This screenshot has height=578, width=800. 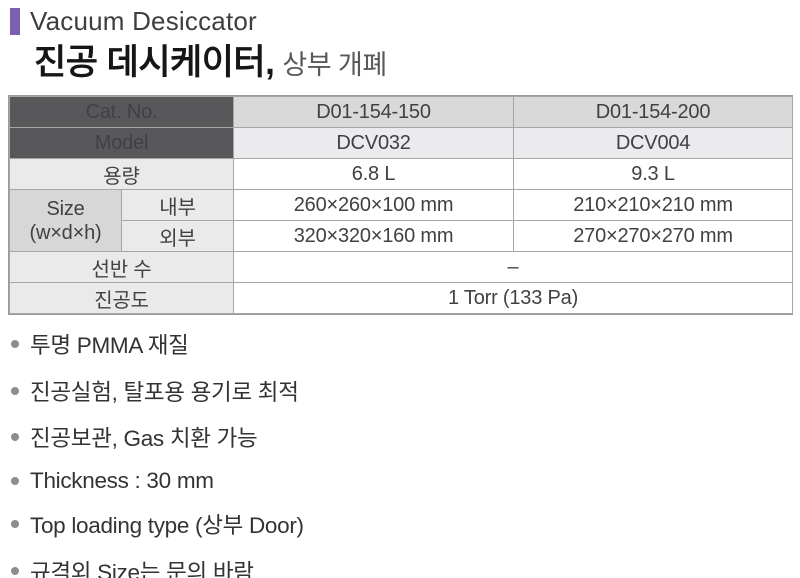 What do you see at coordinates (121, 298) in the screenshot?
I see `vacuum-degree-label-cell: 진공도` at bounding box center [121, 298].